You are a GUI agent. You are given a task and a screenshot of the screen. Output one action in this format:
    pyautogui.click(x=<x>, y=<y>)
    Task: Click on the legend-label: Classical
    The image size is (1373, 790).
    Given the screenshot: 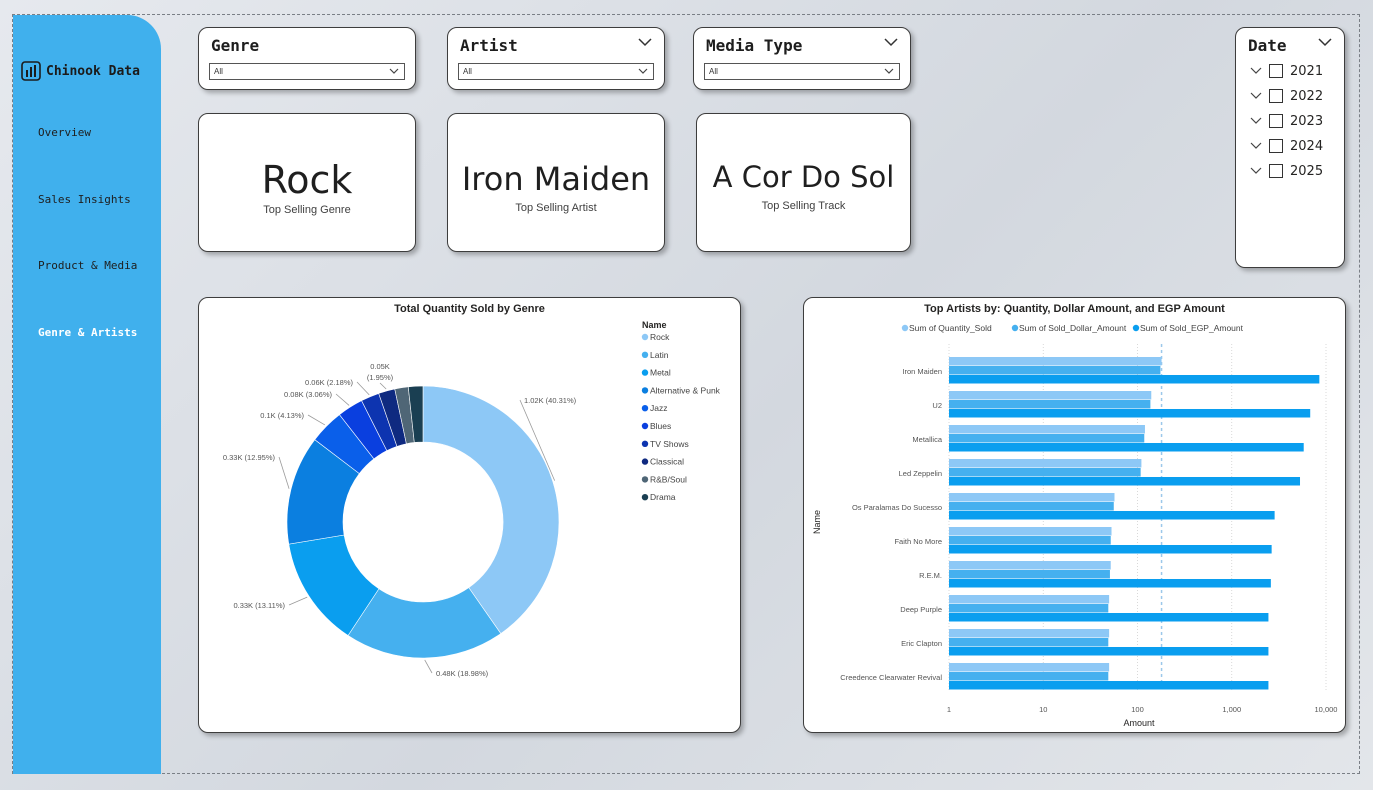 What is the action you would take?
    pyautogui.click(x=667, y=462)
    